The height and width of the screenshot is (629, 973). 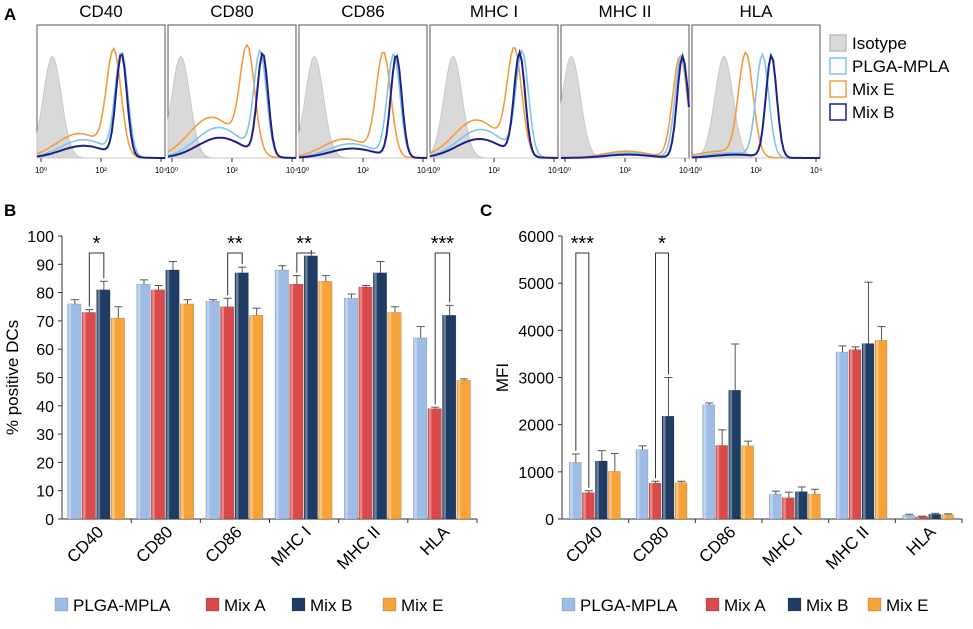 What do you see at coordinates (583, 244) in the screenshot?
I see `significance-stars-cd40: ***` at bounding box center [583, 244].